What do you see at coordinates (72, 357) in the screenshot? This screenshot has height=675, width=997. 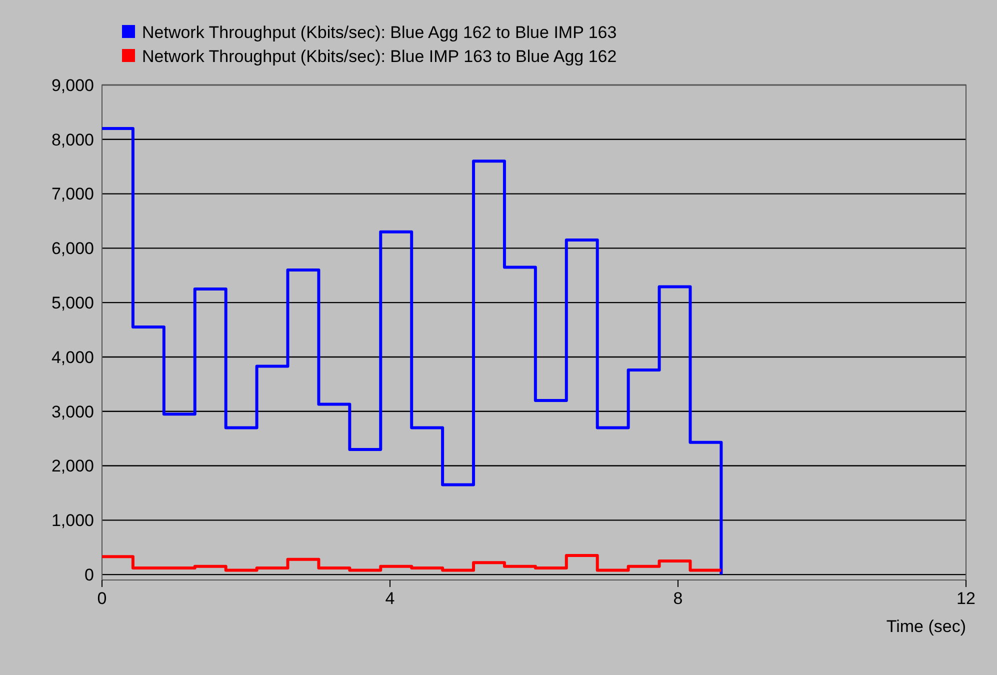 I see `y-tick-label: 4,000` at bounding box center [72, 357].